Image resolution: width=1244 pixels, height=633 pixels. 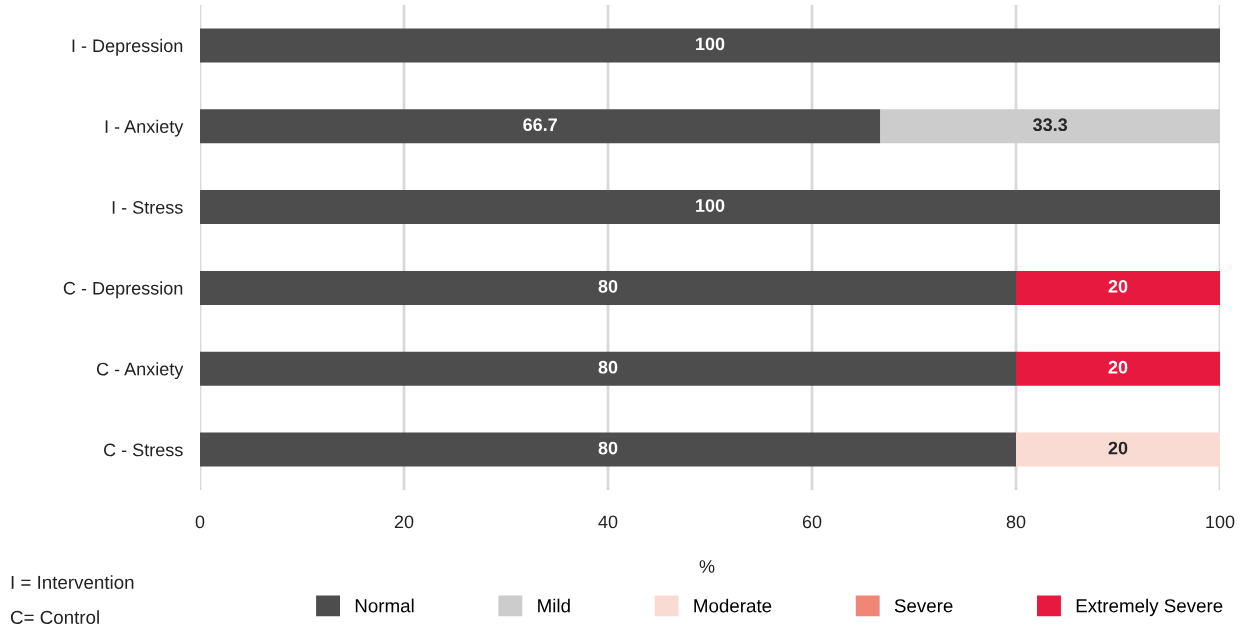 What do you see at coordinates (608, 522) in the screenshot?
I see `x-tick-label: 40` at bounding box center [608, 522].